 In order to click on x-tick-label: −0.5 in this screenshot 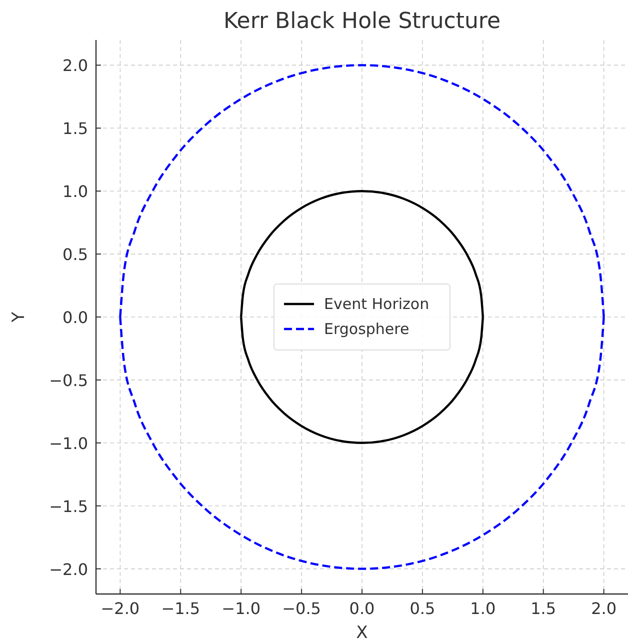, I will do `click(301, 608)`.